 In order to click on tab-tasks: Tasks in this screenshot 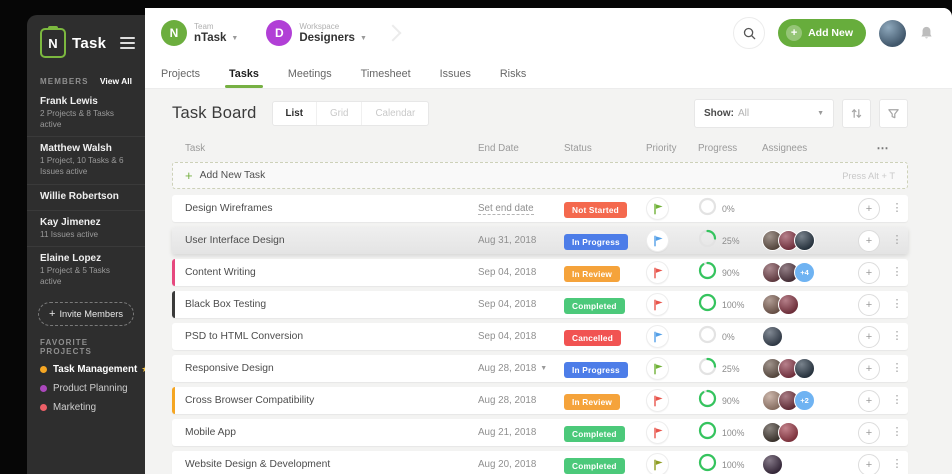, I will do `click(244, 78)`.